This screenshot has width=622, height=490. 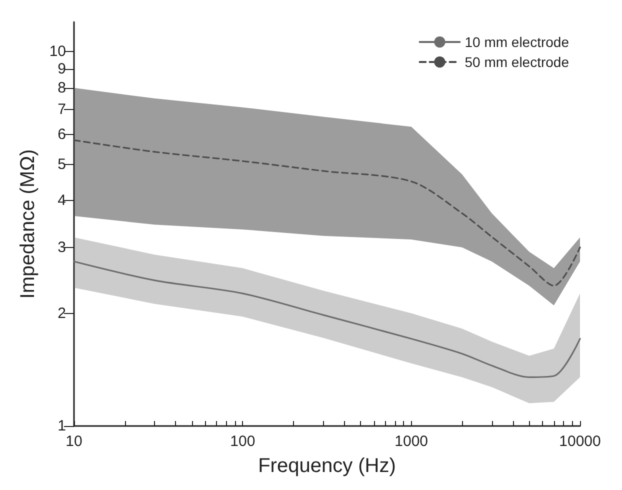 I want to click on y-tick-label: 3, so click(x=62, y=247).